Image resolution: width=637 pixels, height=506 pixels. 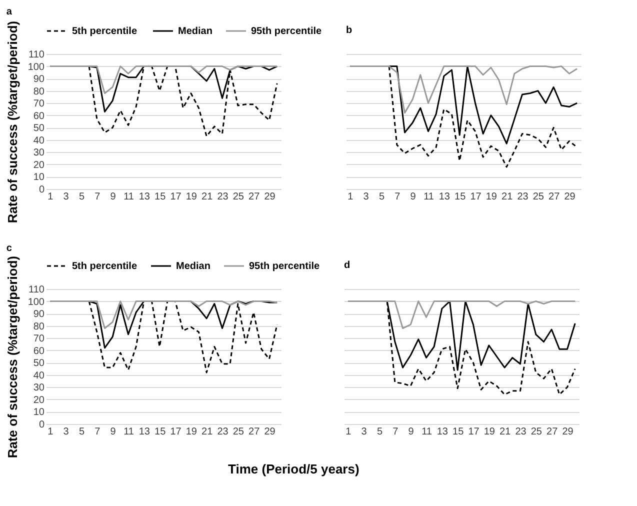 What do you see at coordinates (9, 12) in the screenshot?
I see `chart-title: a` at bounding box center [9, 12].